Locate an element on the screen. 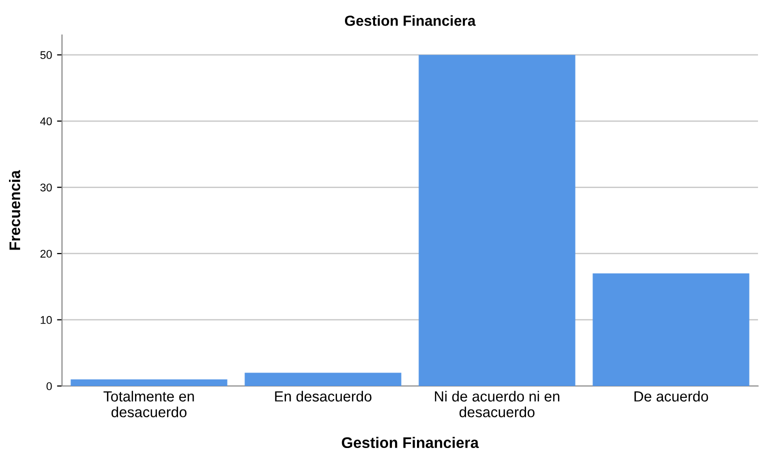 Image resolution: width=759 pixels, height=450 pixels. y-tick-label: 10 is located at coordinates (46, 320).